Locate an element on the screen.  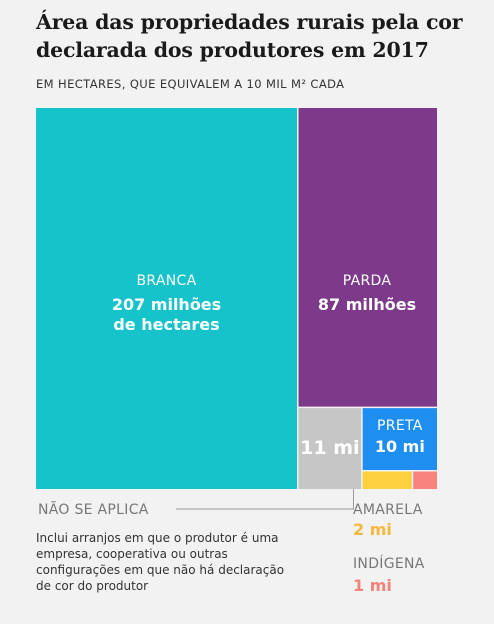
label-branca-name: BRANCA is located at coordinates (167, 281).